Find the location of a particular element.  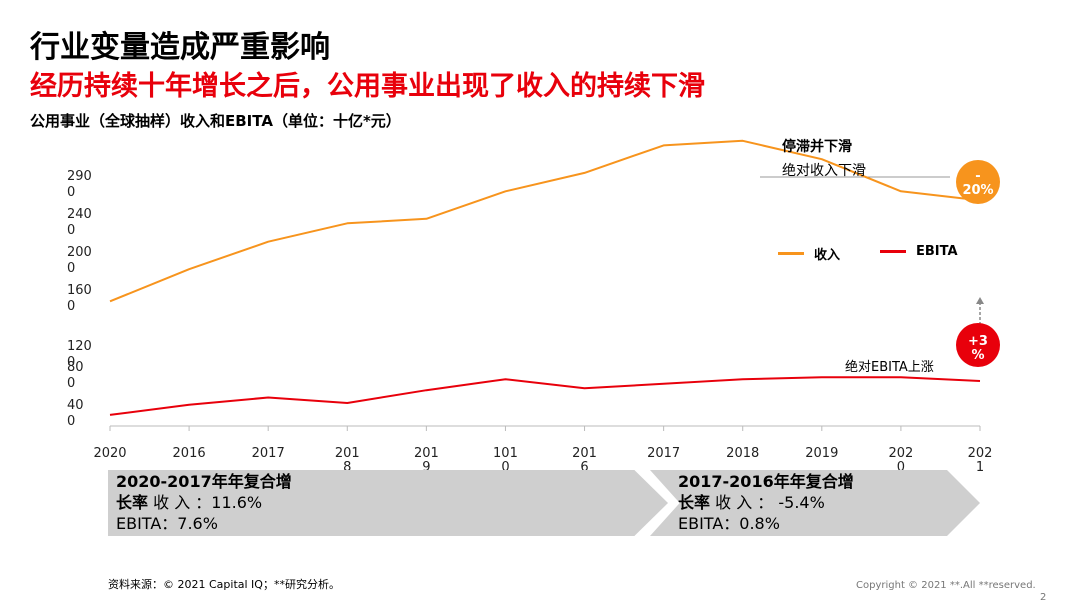

y-tick-label: 160 0 is located at coordinates (79, 298).